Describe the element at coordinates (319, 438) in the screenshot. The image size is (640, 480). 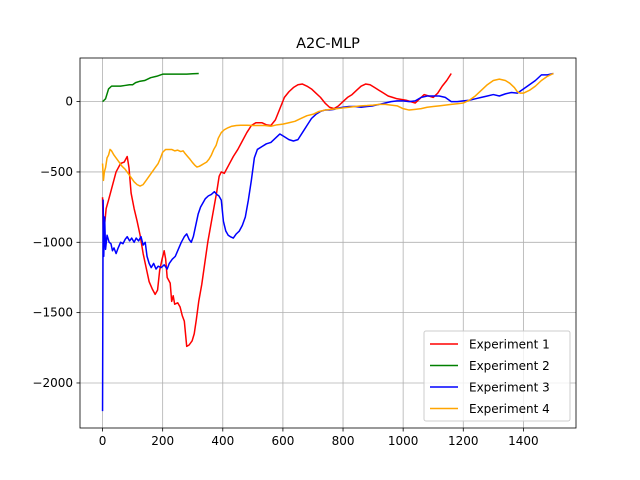
I see `x-axis-ticks: 0 200 400 600 800 1000 1200 1400` at that location.